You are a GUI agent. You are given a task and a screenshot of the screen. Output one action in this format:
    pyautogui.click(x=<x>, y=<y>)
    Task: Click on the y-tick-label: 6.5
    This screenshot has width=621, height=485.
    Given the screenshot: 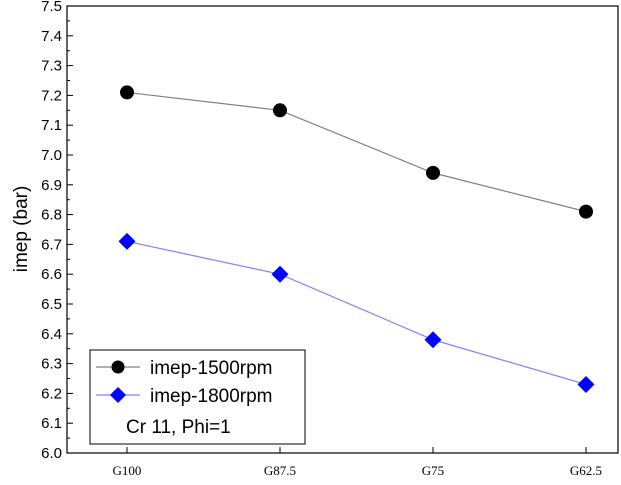 What is the action you would take?
    pyautogui.click(x=51, y=304)
    